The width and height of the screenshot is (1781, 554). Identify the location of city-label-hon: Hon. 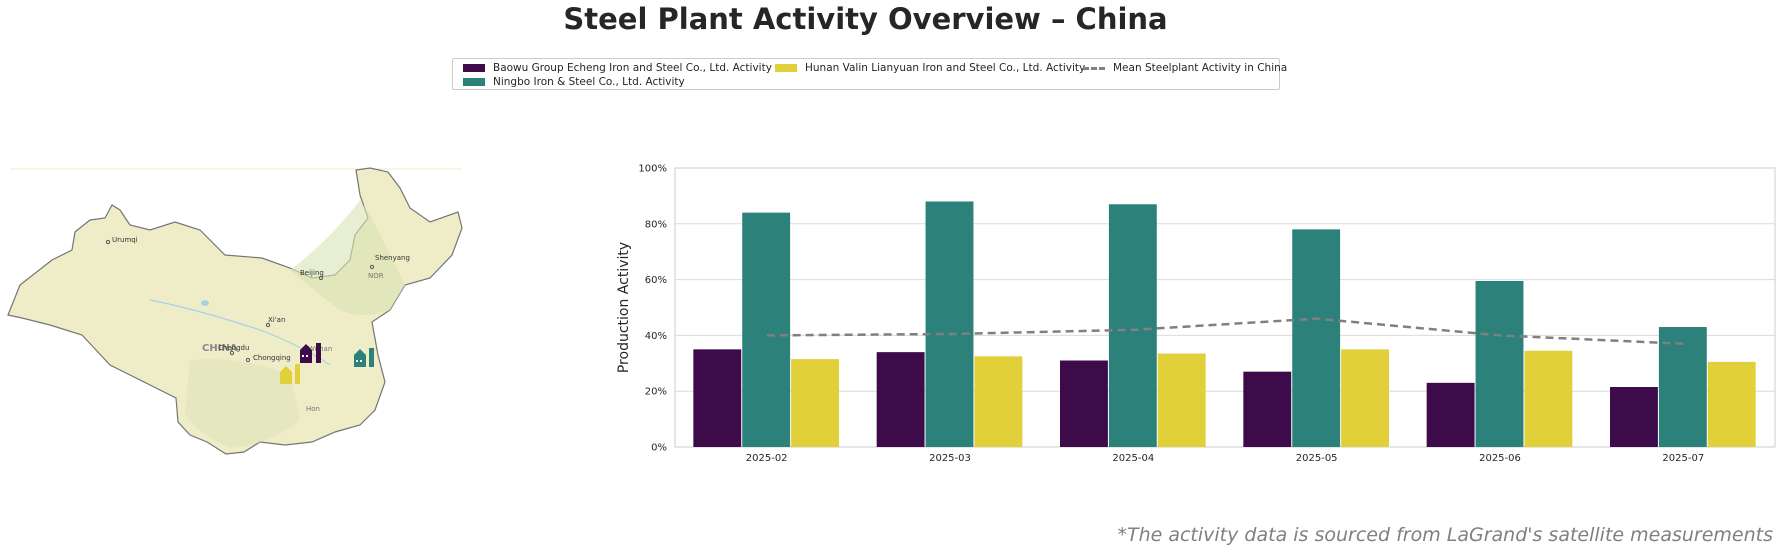
(313, 409).